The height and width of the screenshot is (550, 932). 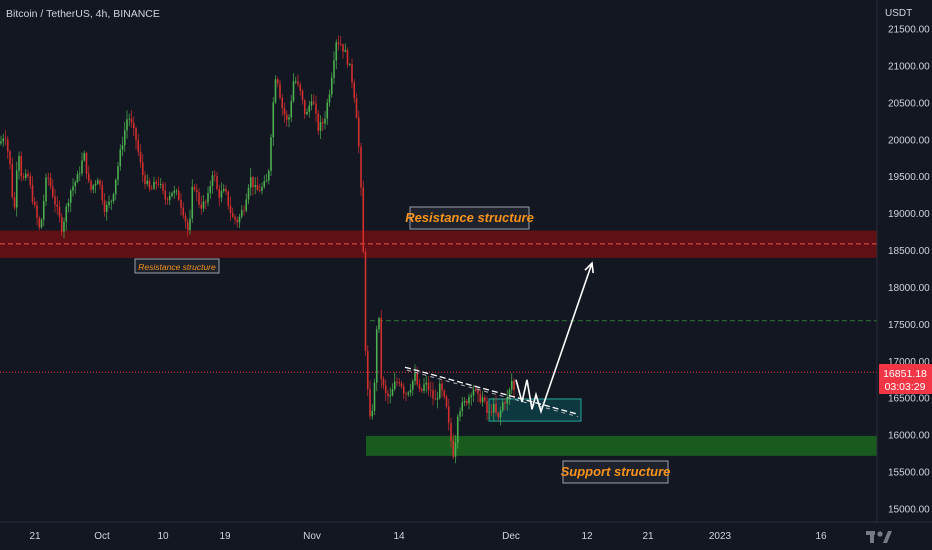 What do you see at coordinates (102, 536) in the screenshot?
I see `x-tick-label: Oct` at bounding box center [102, 536].